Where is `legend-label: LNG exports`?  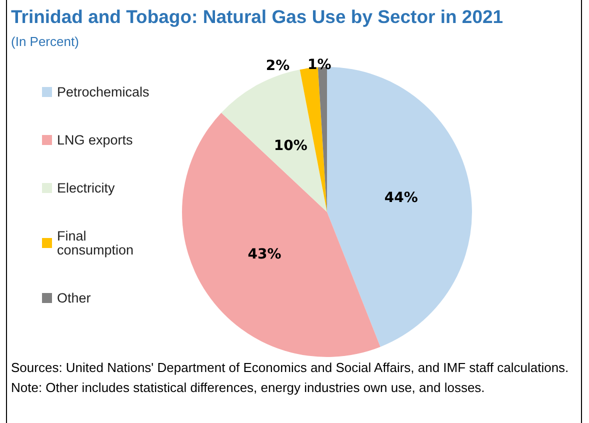 legend-label: LNG exports is located at coordinates (95, 140).